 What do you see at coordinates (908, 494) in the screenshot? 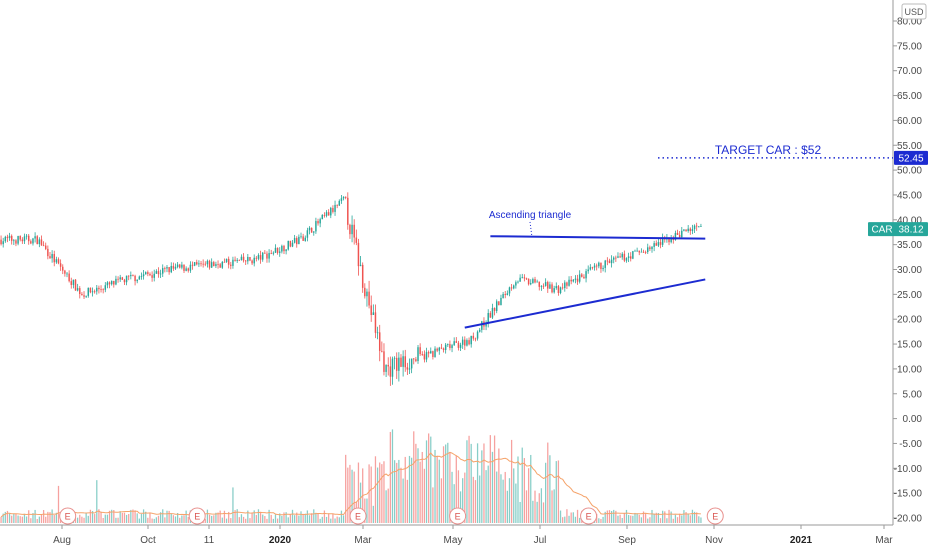
I see `price-tick-label: -15.00` at bounding box center [908, 494].